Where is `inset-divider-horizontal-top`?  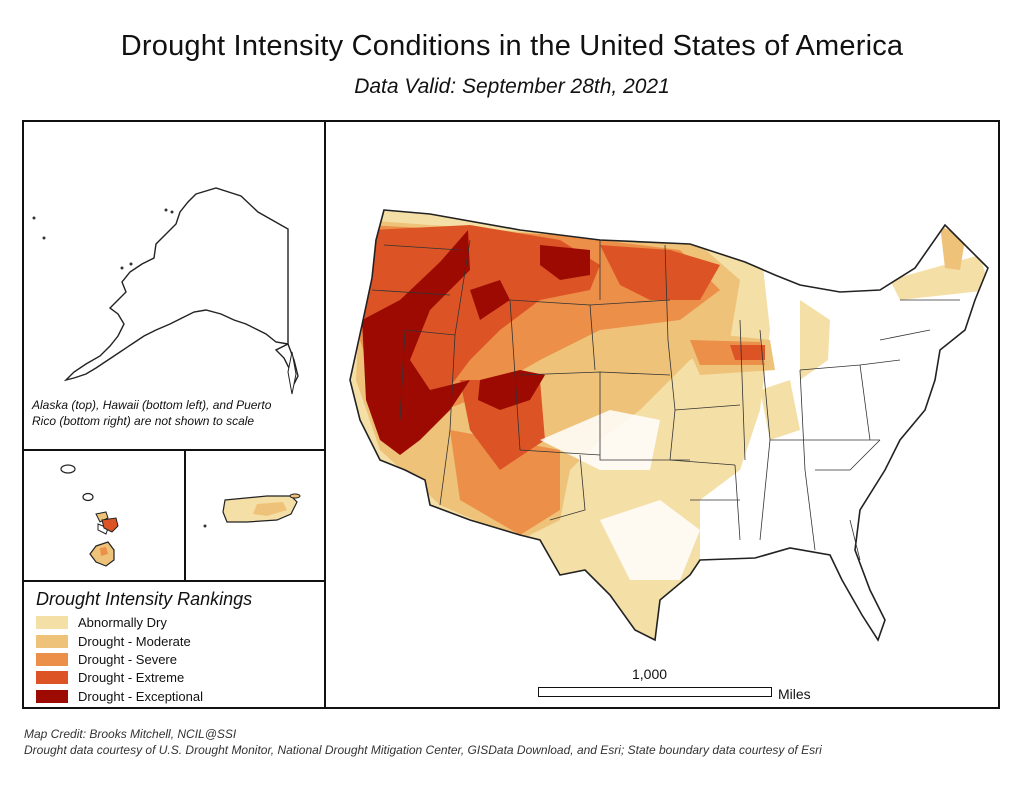
inset-divider-horizontal-top is located at coordinates (174, 450).